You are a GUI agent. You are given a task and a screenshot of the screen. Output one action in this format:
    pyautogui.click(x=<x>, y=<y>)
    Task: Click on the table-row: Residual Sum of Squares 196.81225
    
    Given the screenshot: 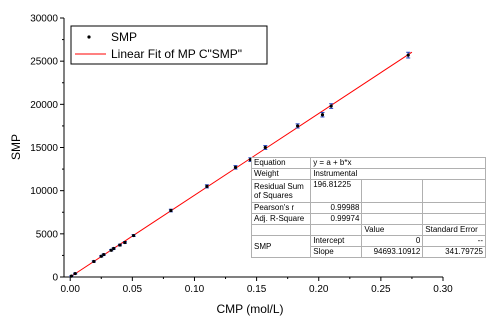 What is the action you would take?
    pyautogui.click(x=368, y=191)
    